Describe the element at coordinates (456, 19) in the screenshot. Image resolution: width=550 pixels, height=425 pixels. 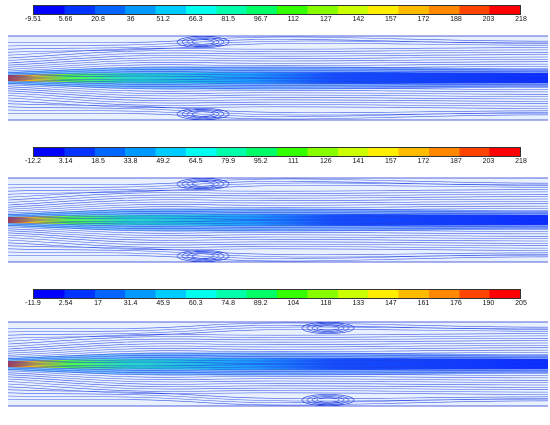
I see `scale-tick-label: 188` at that location.